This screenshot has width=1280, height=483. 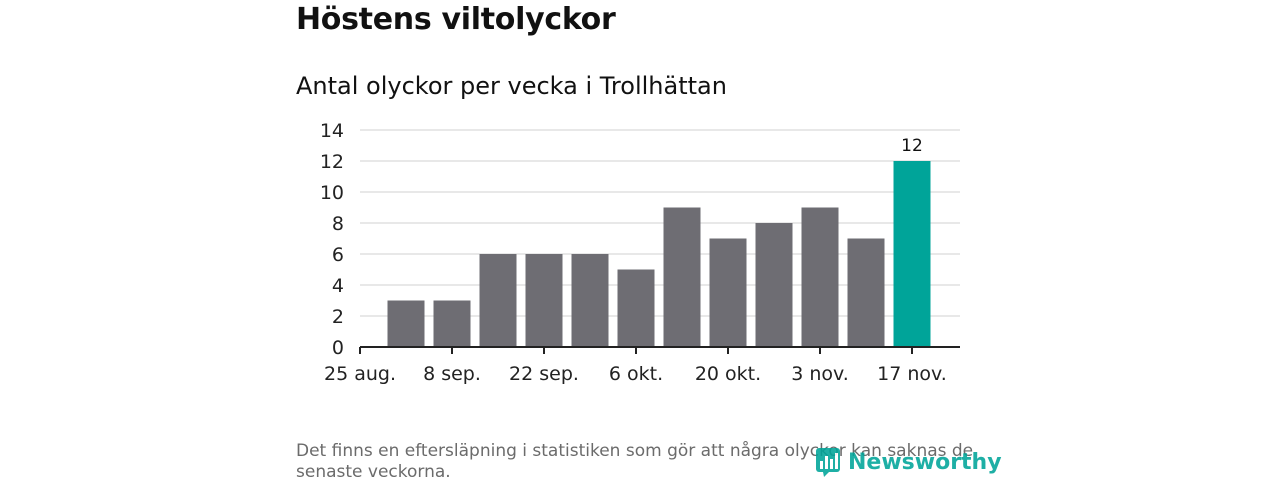 I want to click on brand-logo: Newsworthy, so click(x=908, y=462).